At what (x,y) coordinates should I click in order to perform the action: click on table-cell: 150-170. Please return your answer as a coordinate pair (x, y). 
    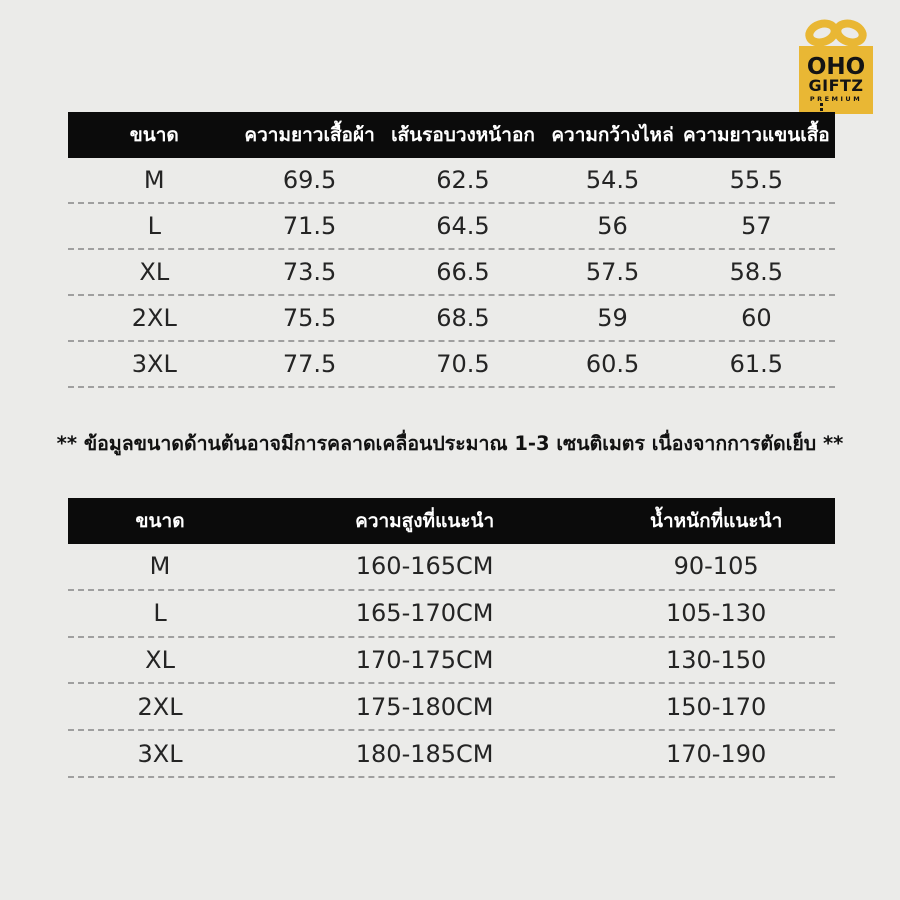
    Looking at the image, I should click on (716, 706).